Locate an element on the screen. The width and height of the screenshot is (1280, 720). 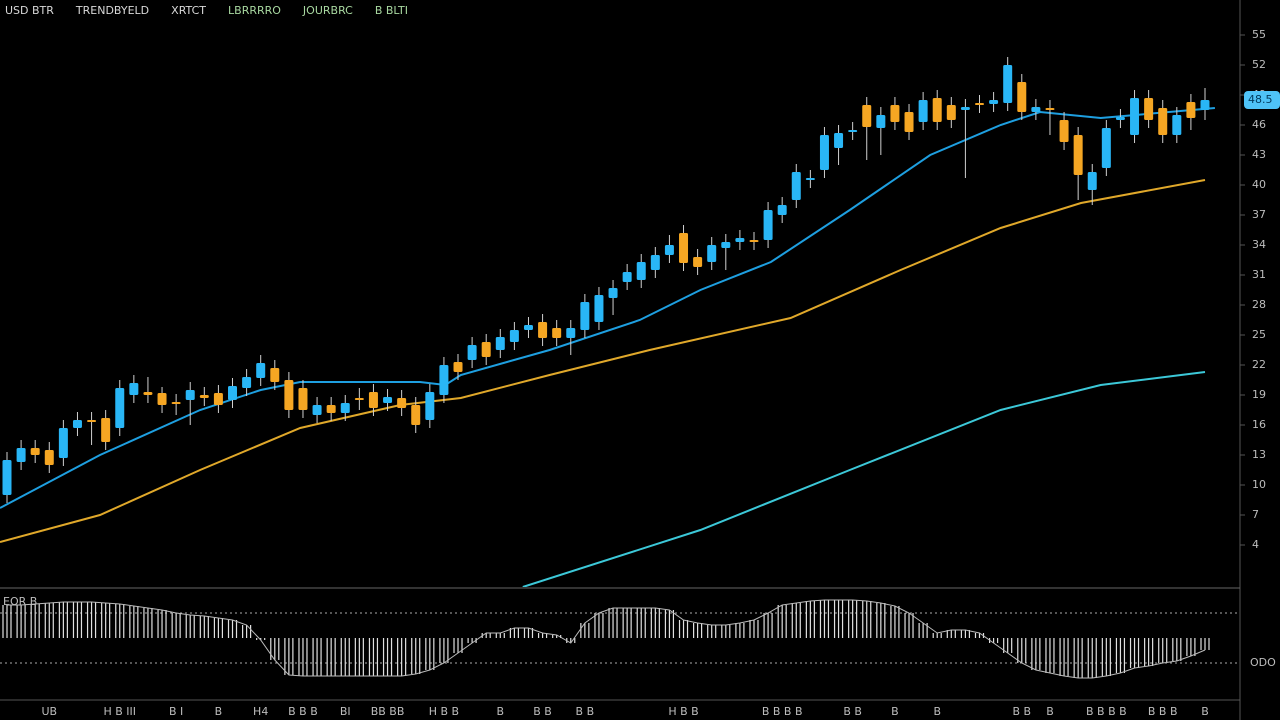
last-price-box is located at coordinates (1262, 100).